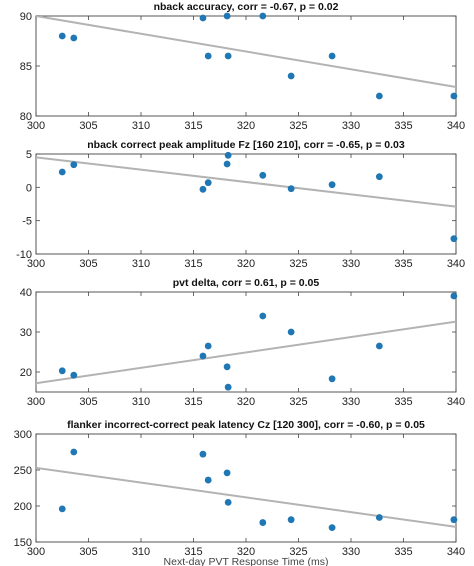  What do you see at coordinates (298, 402) in the screenshot?
I see `panel-3-xtick-label: 325` at bounding box center [298, 402].